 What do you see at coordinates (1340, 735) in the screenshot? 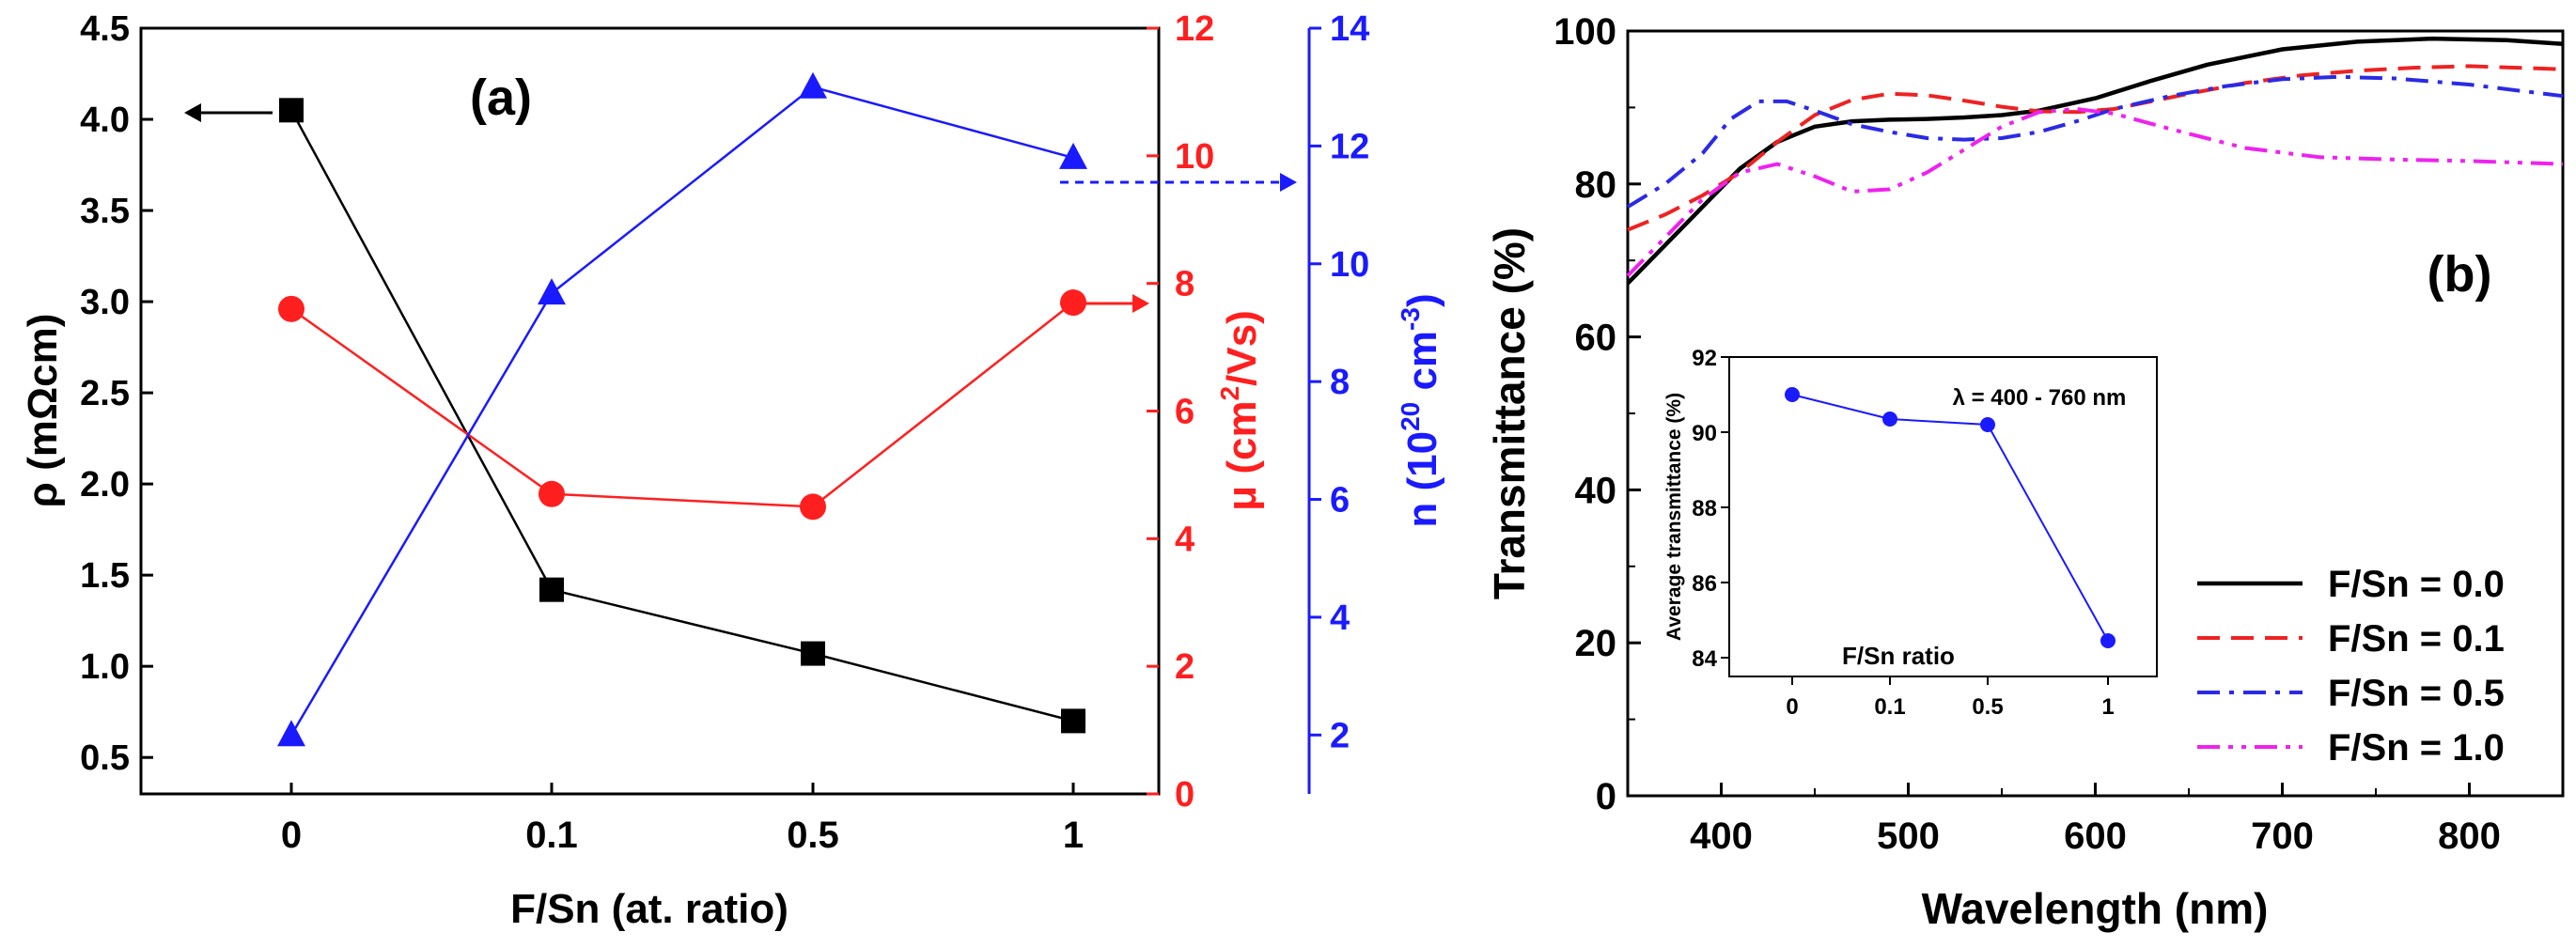
I see `n-axis-tick-label: 2` at bounding box center [1340, 735].